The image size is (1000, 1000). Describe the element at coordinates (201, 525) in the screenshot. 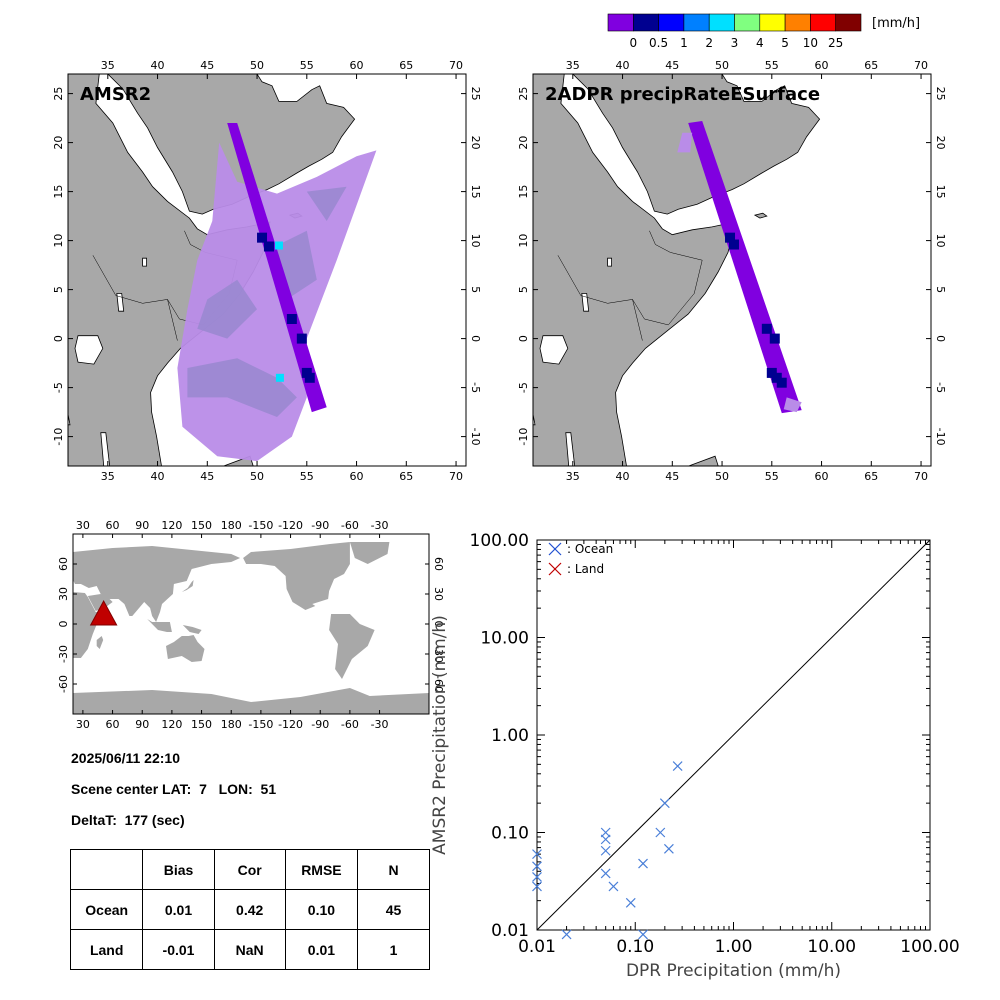

I see `world-lon-label: 150` at that location.